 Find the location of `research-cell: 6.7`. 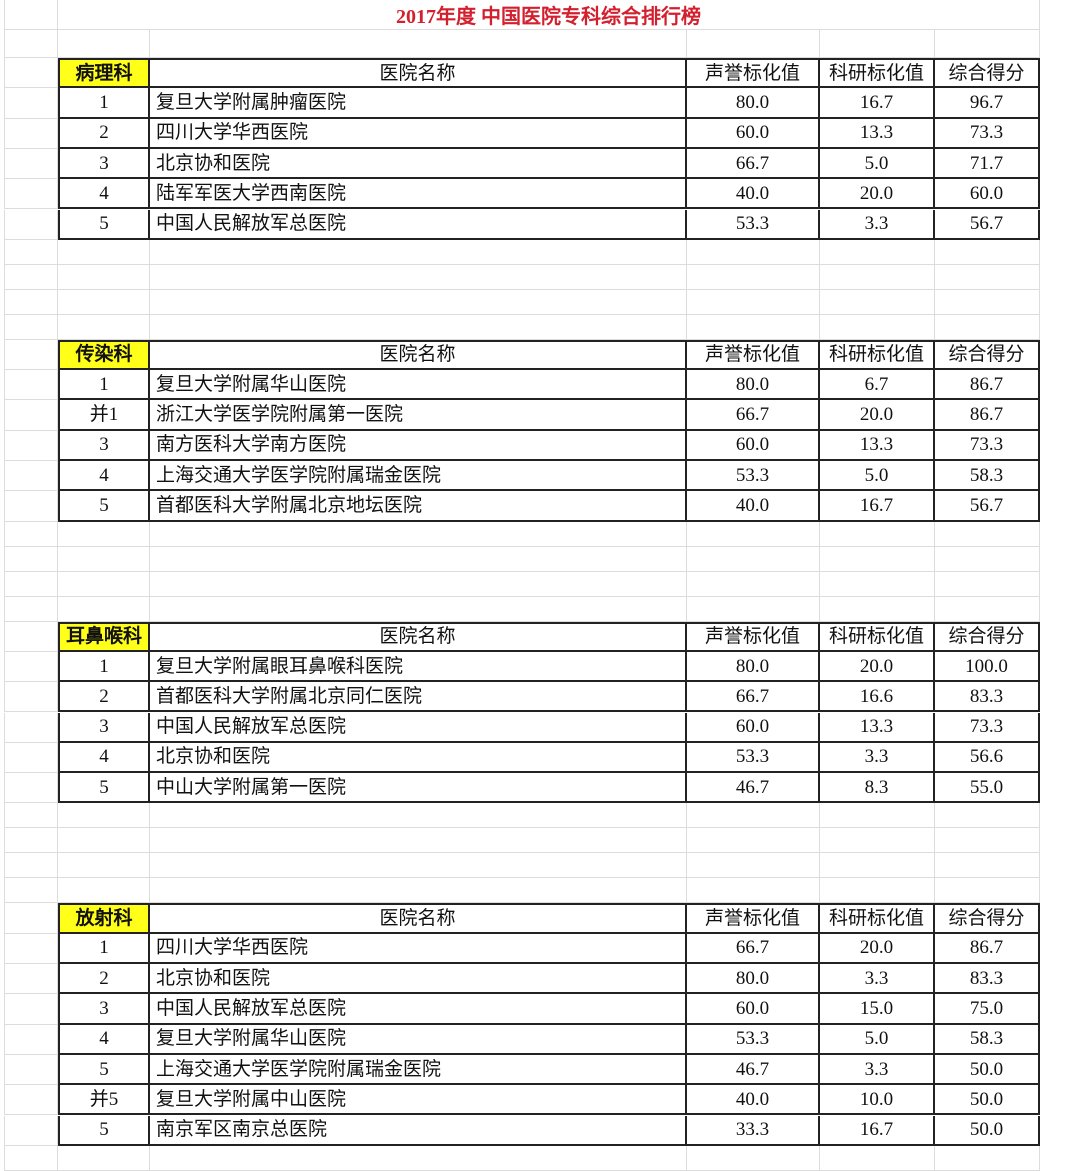

research-cell: 6.7 is located at coordinates (877, 385).